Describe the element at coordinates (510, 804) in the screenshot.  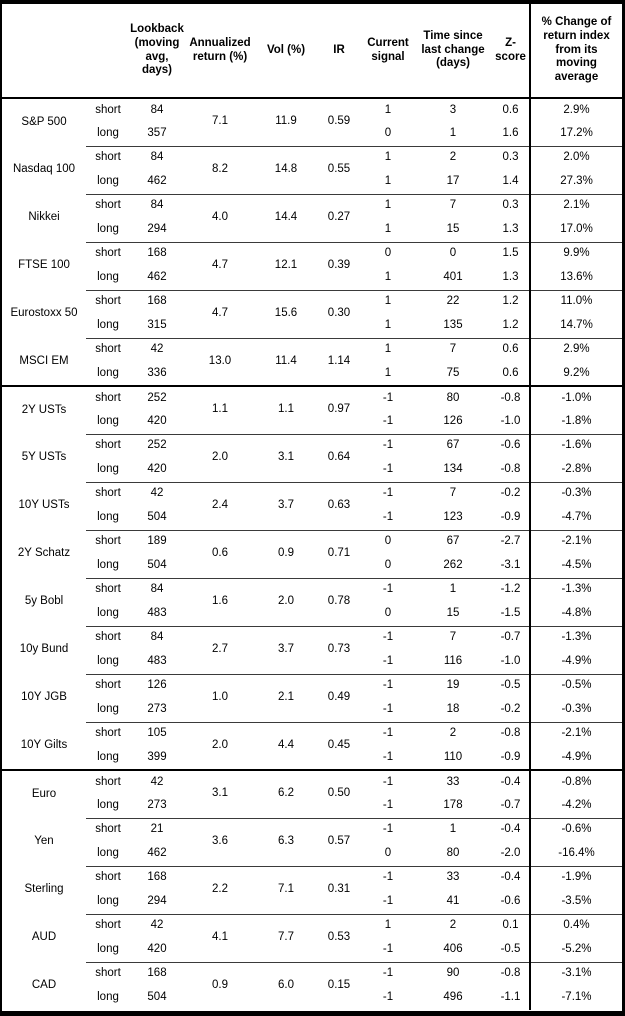
I see `z-score-value: -0.7` at that location.